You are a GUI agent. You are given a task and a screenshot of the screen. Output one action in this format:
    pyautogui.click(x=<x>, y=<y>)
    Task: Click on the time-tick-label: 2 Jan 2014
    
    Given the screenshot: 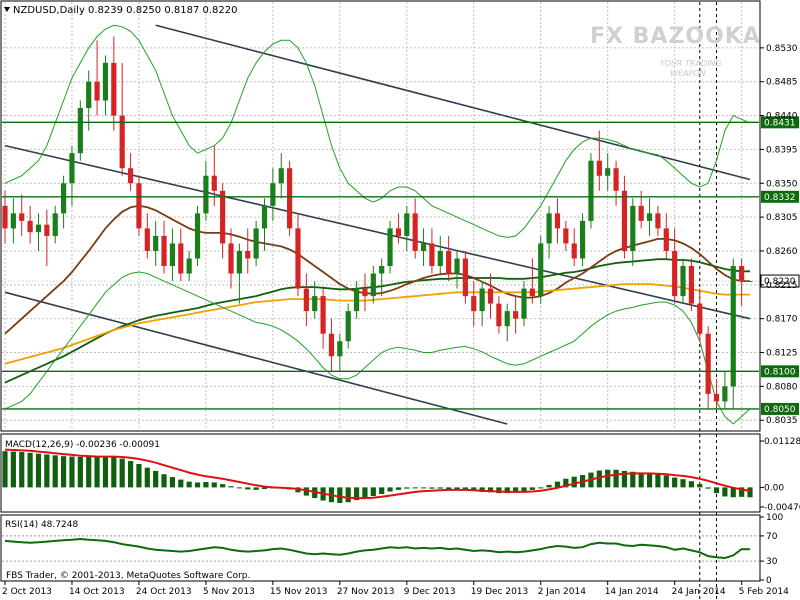 What is the action you would take?
    pyautogui.click(x=562, y=592)
    